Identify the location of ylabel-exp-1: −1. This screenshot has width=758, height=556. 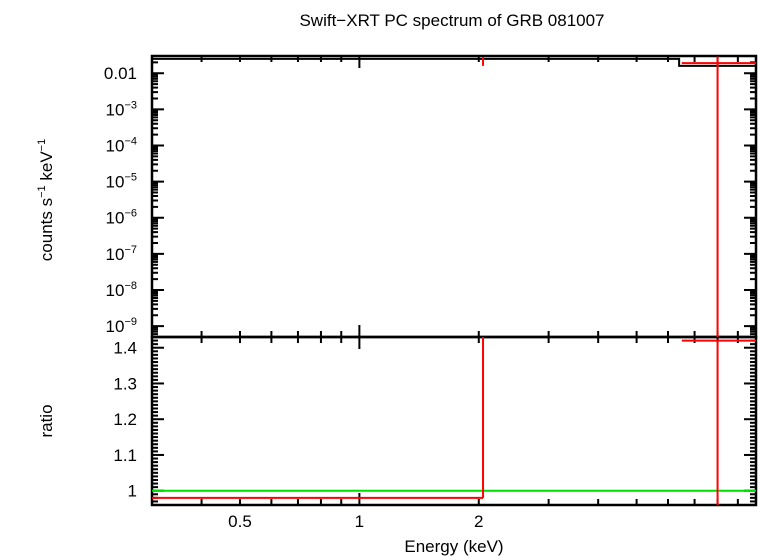
(42, 191).